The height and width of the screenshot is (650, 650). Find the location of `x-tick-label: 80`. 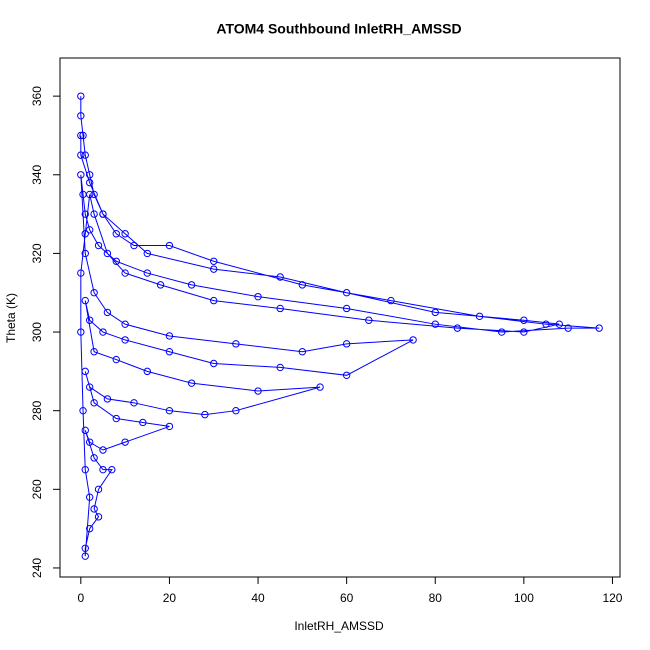

x-tick-label: 80 is located at coordinates (436, 598).